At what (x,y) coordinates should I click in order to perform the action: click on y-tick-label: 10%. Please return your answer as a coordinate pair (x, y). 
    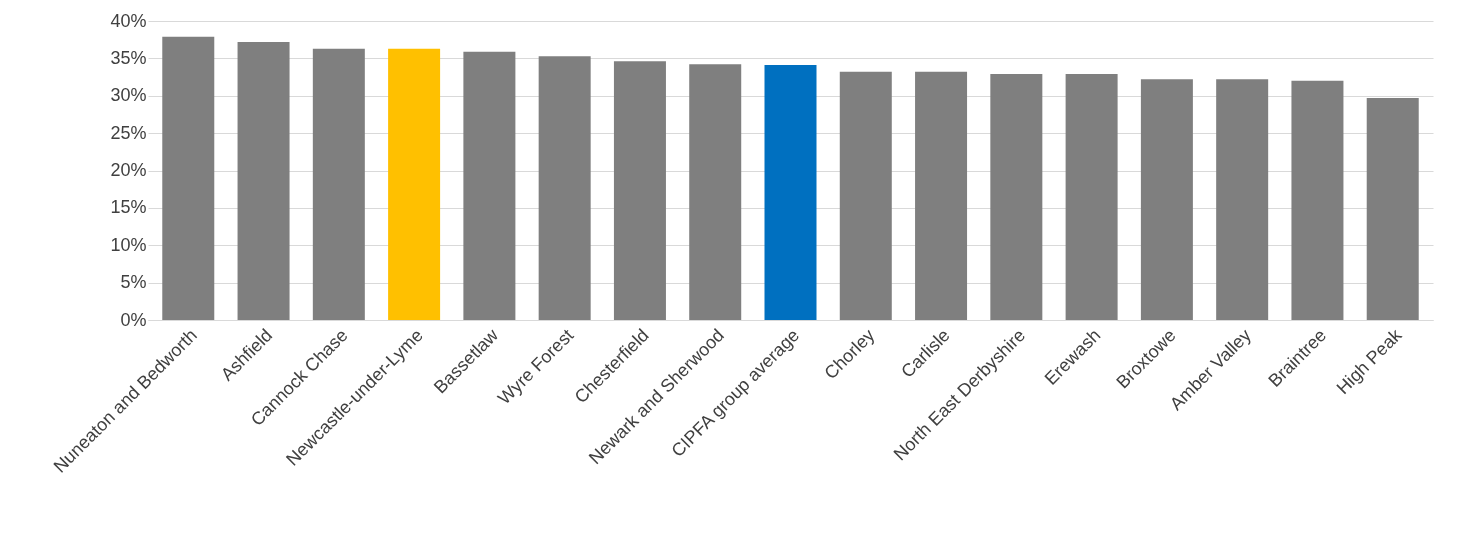
    Looking at the image, I should click on (128, 244).